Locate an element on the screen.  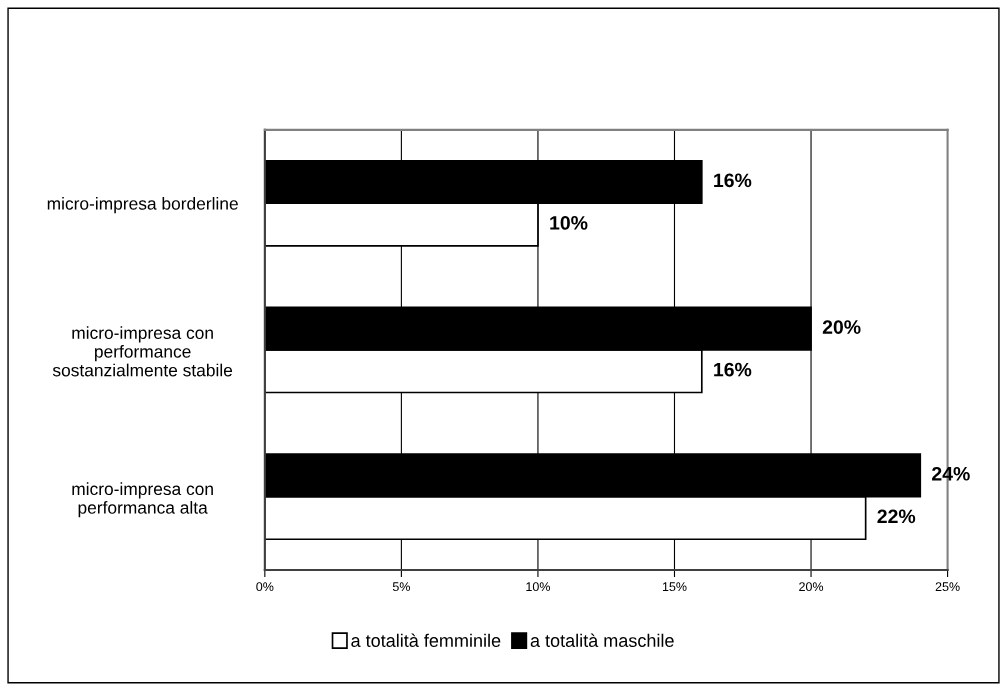
data-label: 10% is located at coordinates (569, 222).